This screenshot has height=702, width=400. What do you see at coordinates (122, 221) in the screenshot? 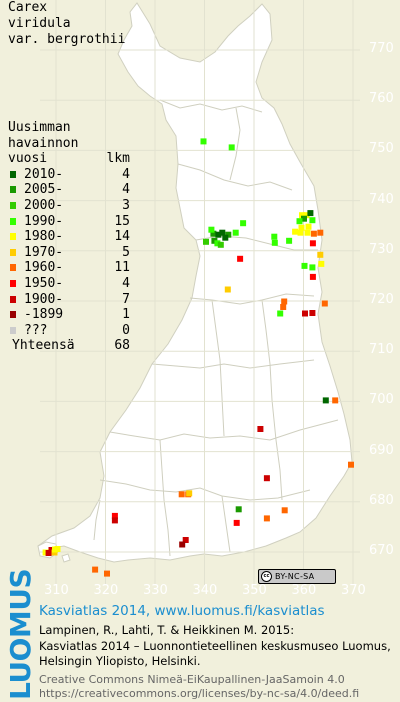
I see `legend-entry-count: 15` at bounding box center [122, 221].